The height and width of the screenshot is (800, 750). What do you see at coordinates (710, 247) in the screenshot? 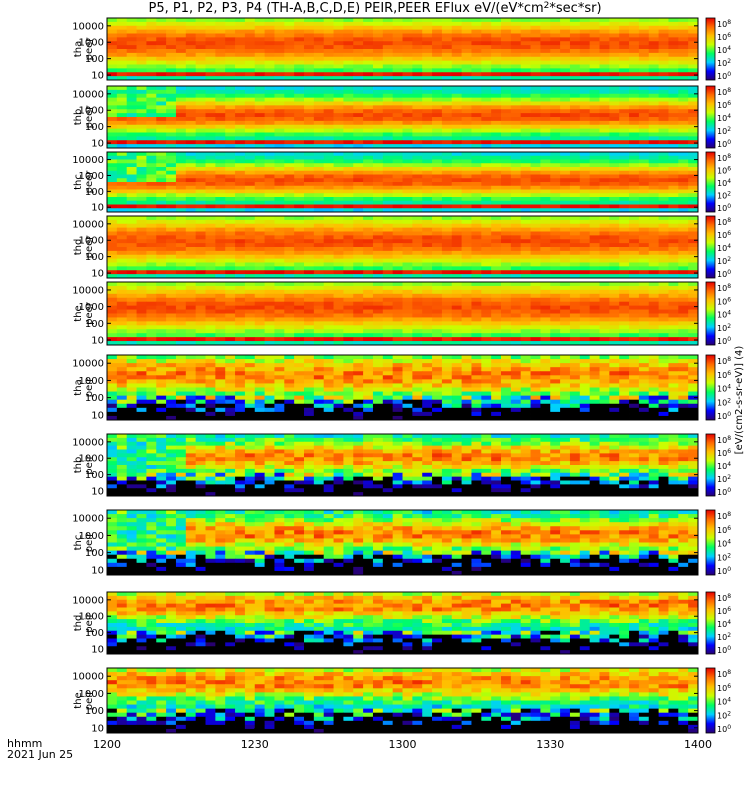
I see `colorbar-thd-peer` at bounding box center [710, 247].